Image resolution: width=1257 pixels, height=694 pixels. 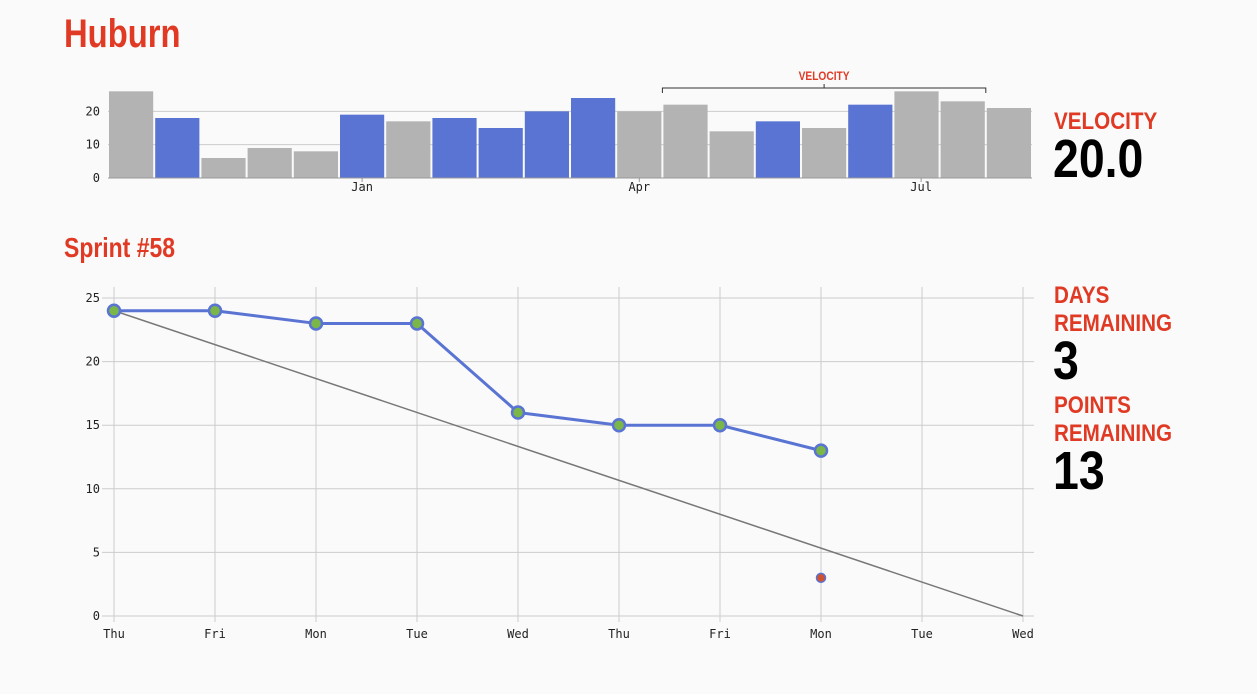 What do you see at coordinates (120, 247) in the screenshot?
I see `sprint-title: Sprint #58` at bounding box center [120, 247].